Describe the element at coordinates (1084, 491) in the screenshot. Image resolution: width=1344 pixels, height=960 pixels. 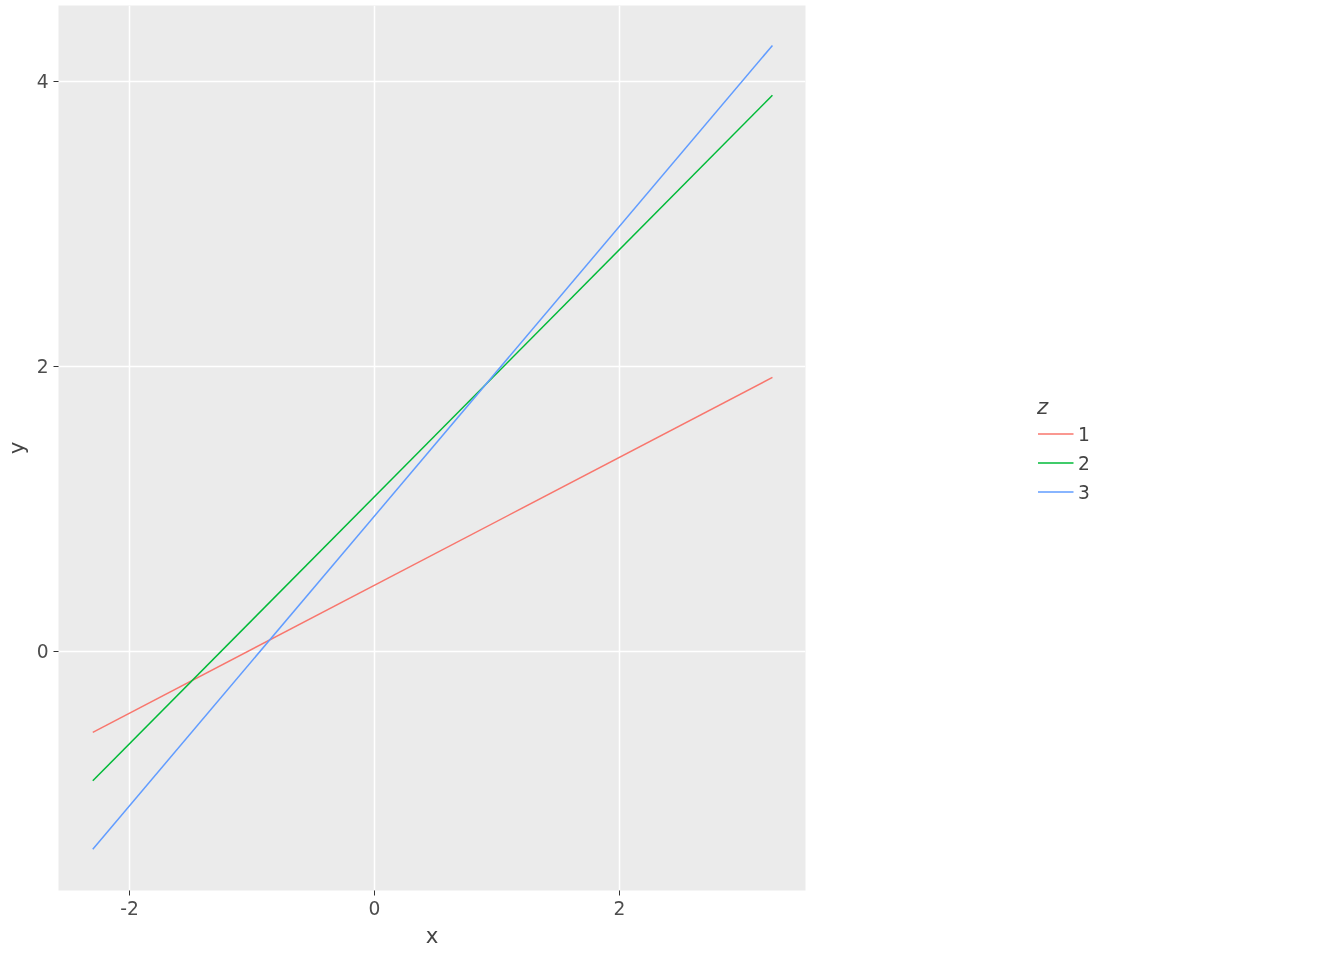
I see `legend-label: 3` at that location.